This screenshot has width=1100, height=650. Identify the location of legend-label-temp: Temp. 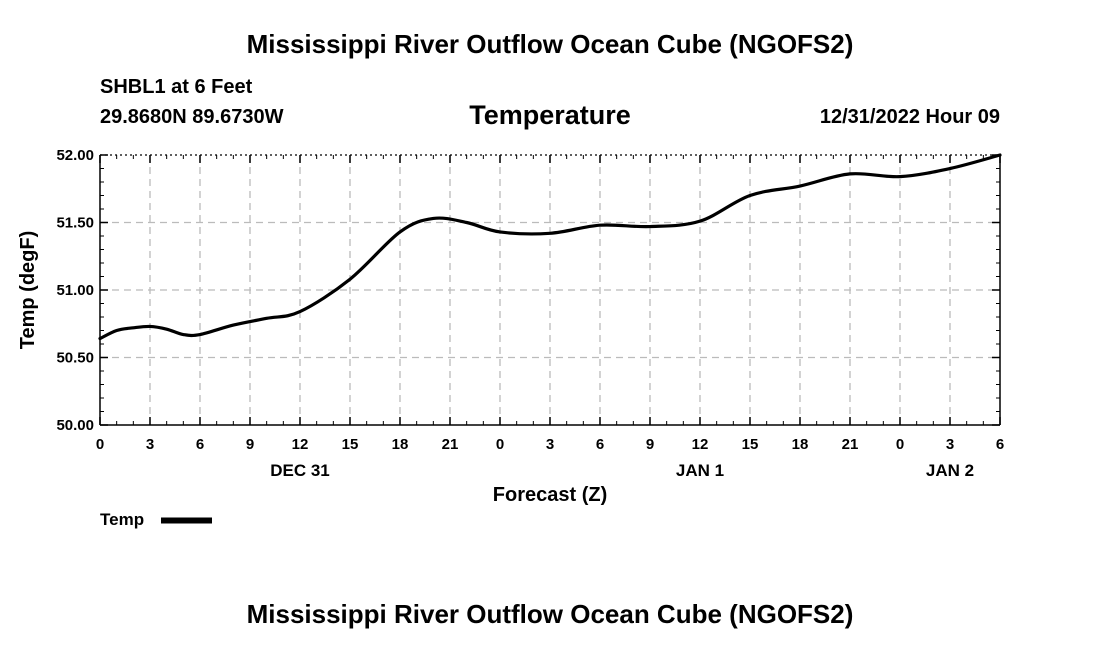
(122, 519).